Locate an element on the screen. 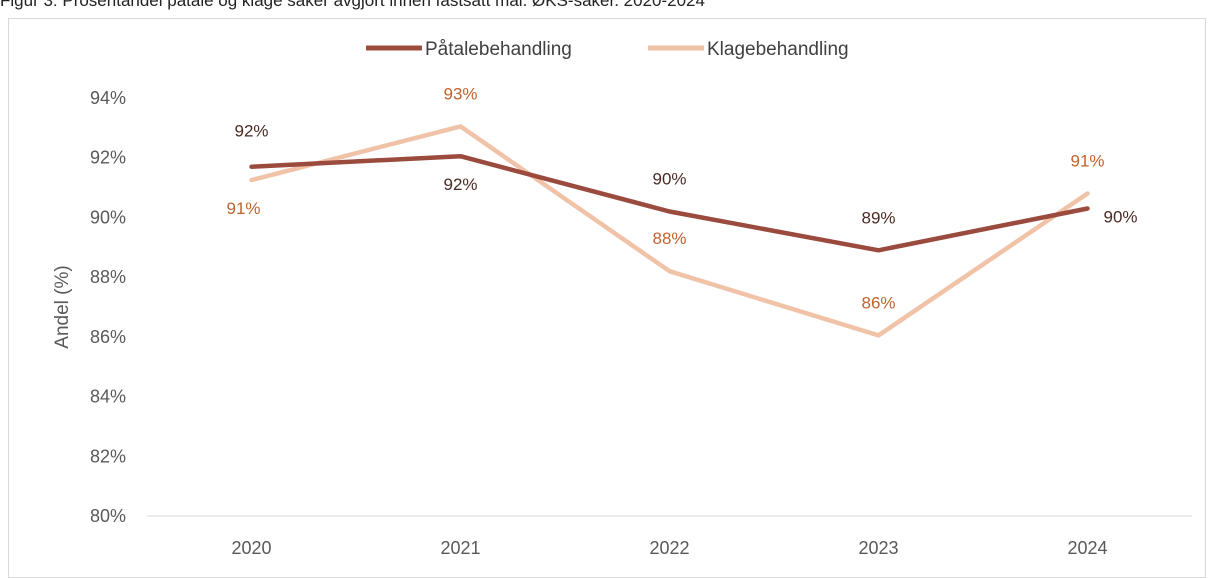  y-tick-label: 82% is located at coordinates (108, 456).